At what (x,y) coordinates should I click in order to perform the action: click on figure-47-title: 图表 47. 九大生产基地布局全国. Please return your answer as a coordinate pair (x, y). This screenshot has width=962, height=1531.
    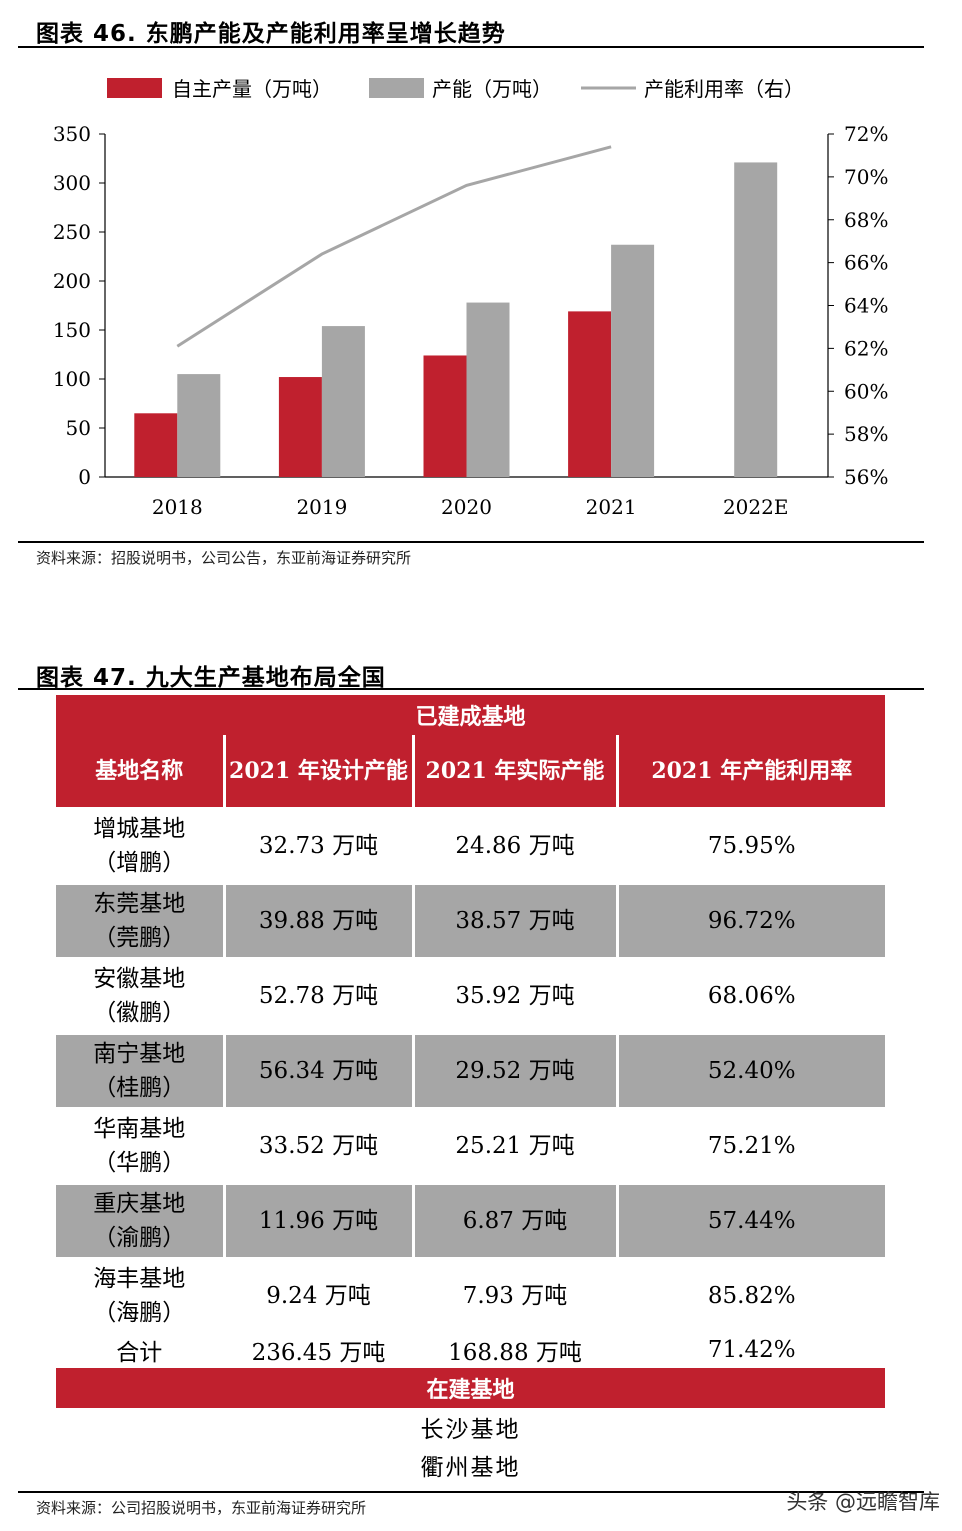
    Looking at the image, I should click on (211, 678).